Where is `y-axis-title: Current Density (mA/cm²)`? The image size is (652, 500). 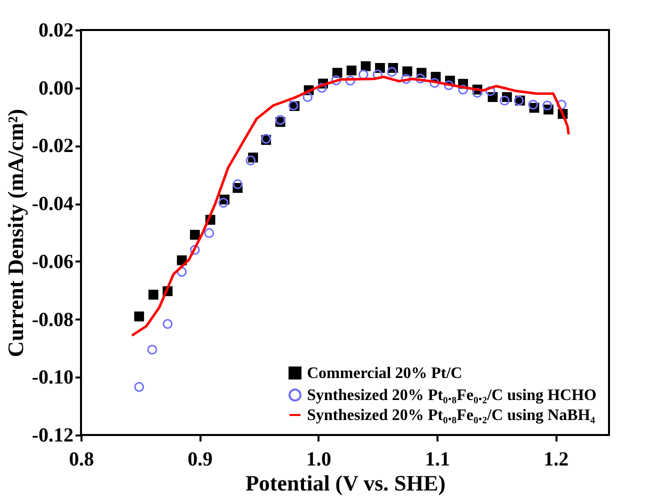
y-axis-title: Current Density (mA/cm²) is located at coordinates (15, 233).